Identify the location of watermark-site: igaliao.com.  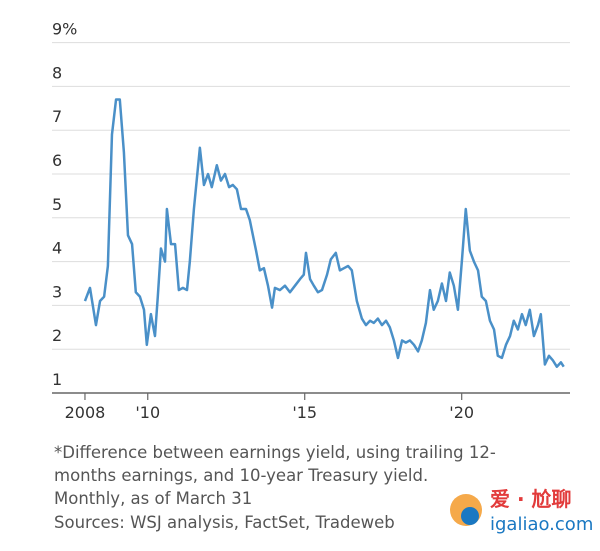
(541, 524).